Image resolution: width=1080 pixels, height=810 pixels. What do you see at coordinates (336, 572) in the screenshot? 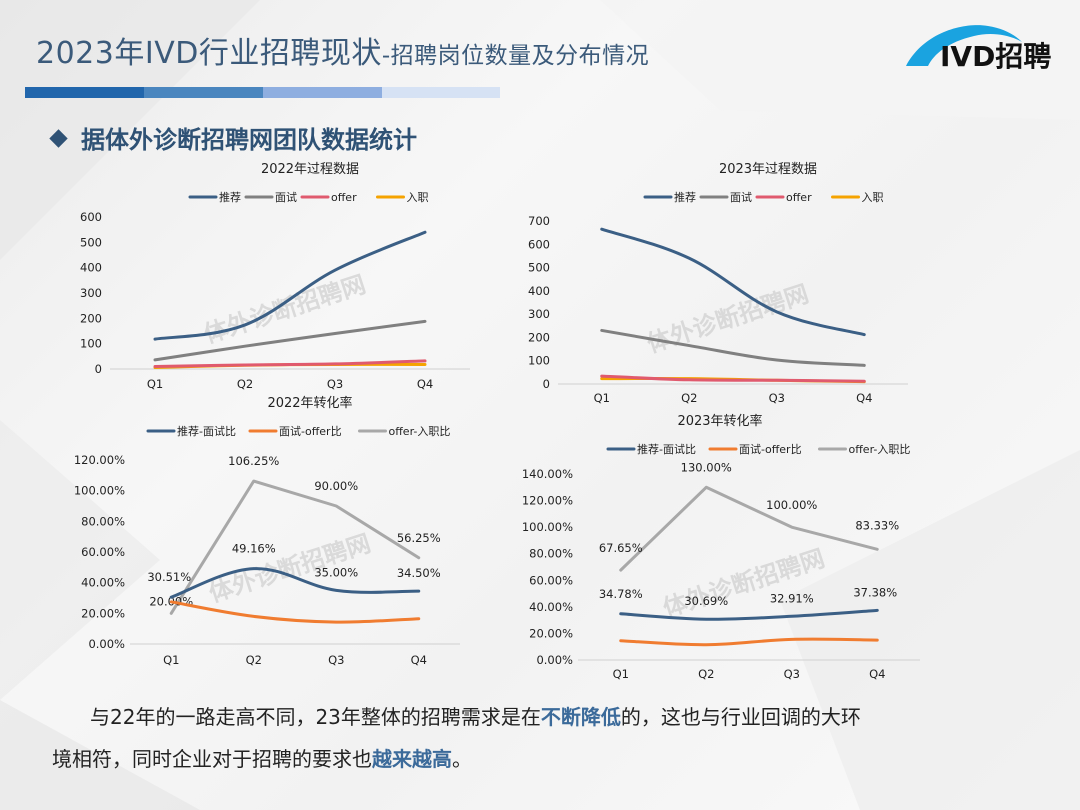
I see `data-label: 35.00%` at bounding box center [336, 572].